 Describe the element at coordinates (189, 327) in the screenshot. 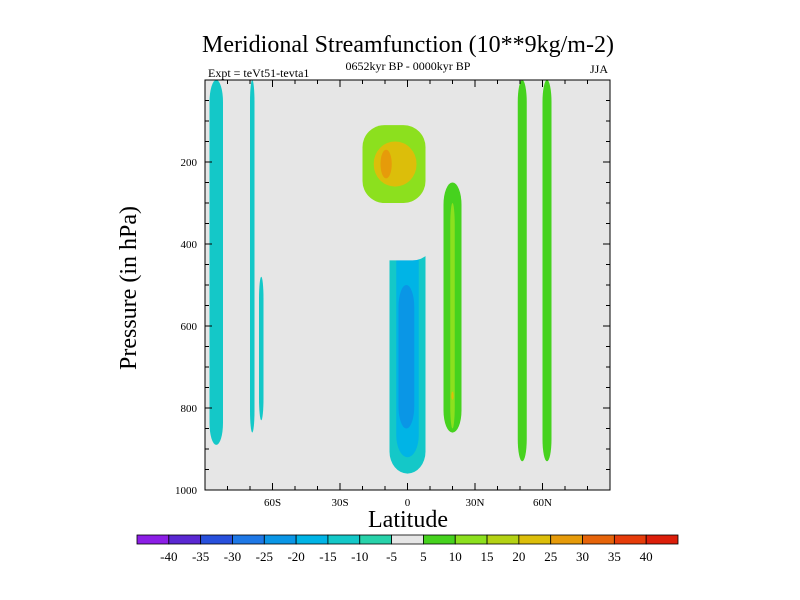

I see `y-tick-label: 600` at that location.